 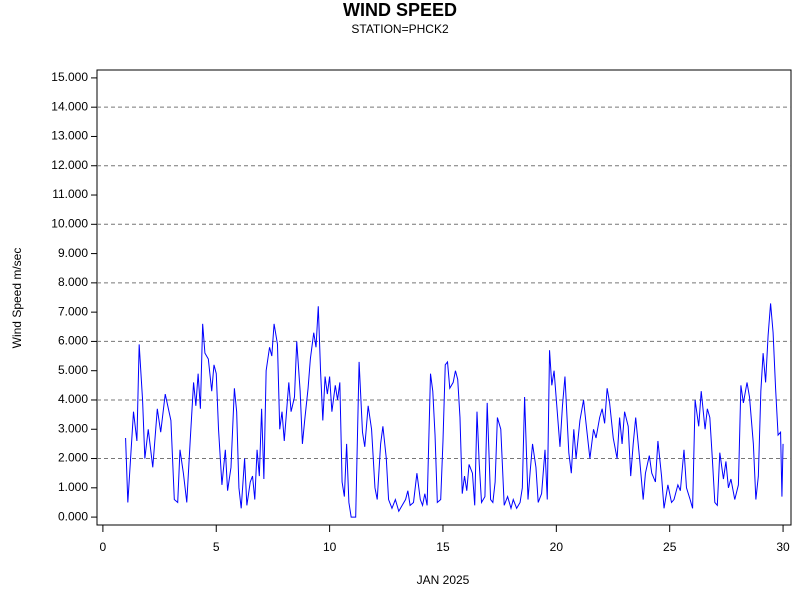 I want to click on y-tick-label: 14.000, so click(x=69, y=106).